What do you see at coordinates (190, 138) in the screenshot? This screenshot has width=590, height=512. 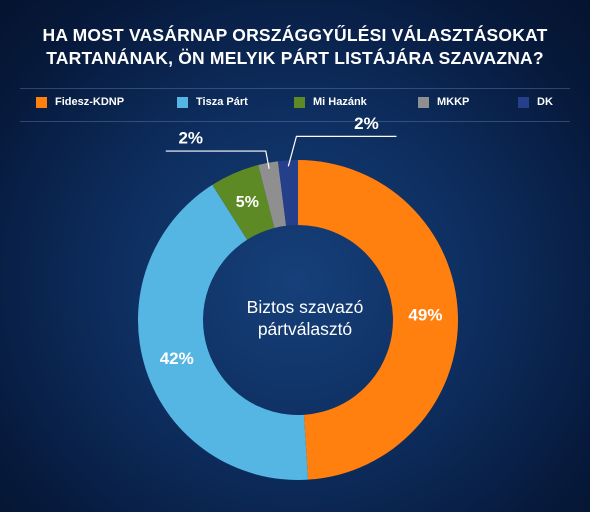 I see `data-label-mkkp: 2%` at bounding box center [190, 138].